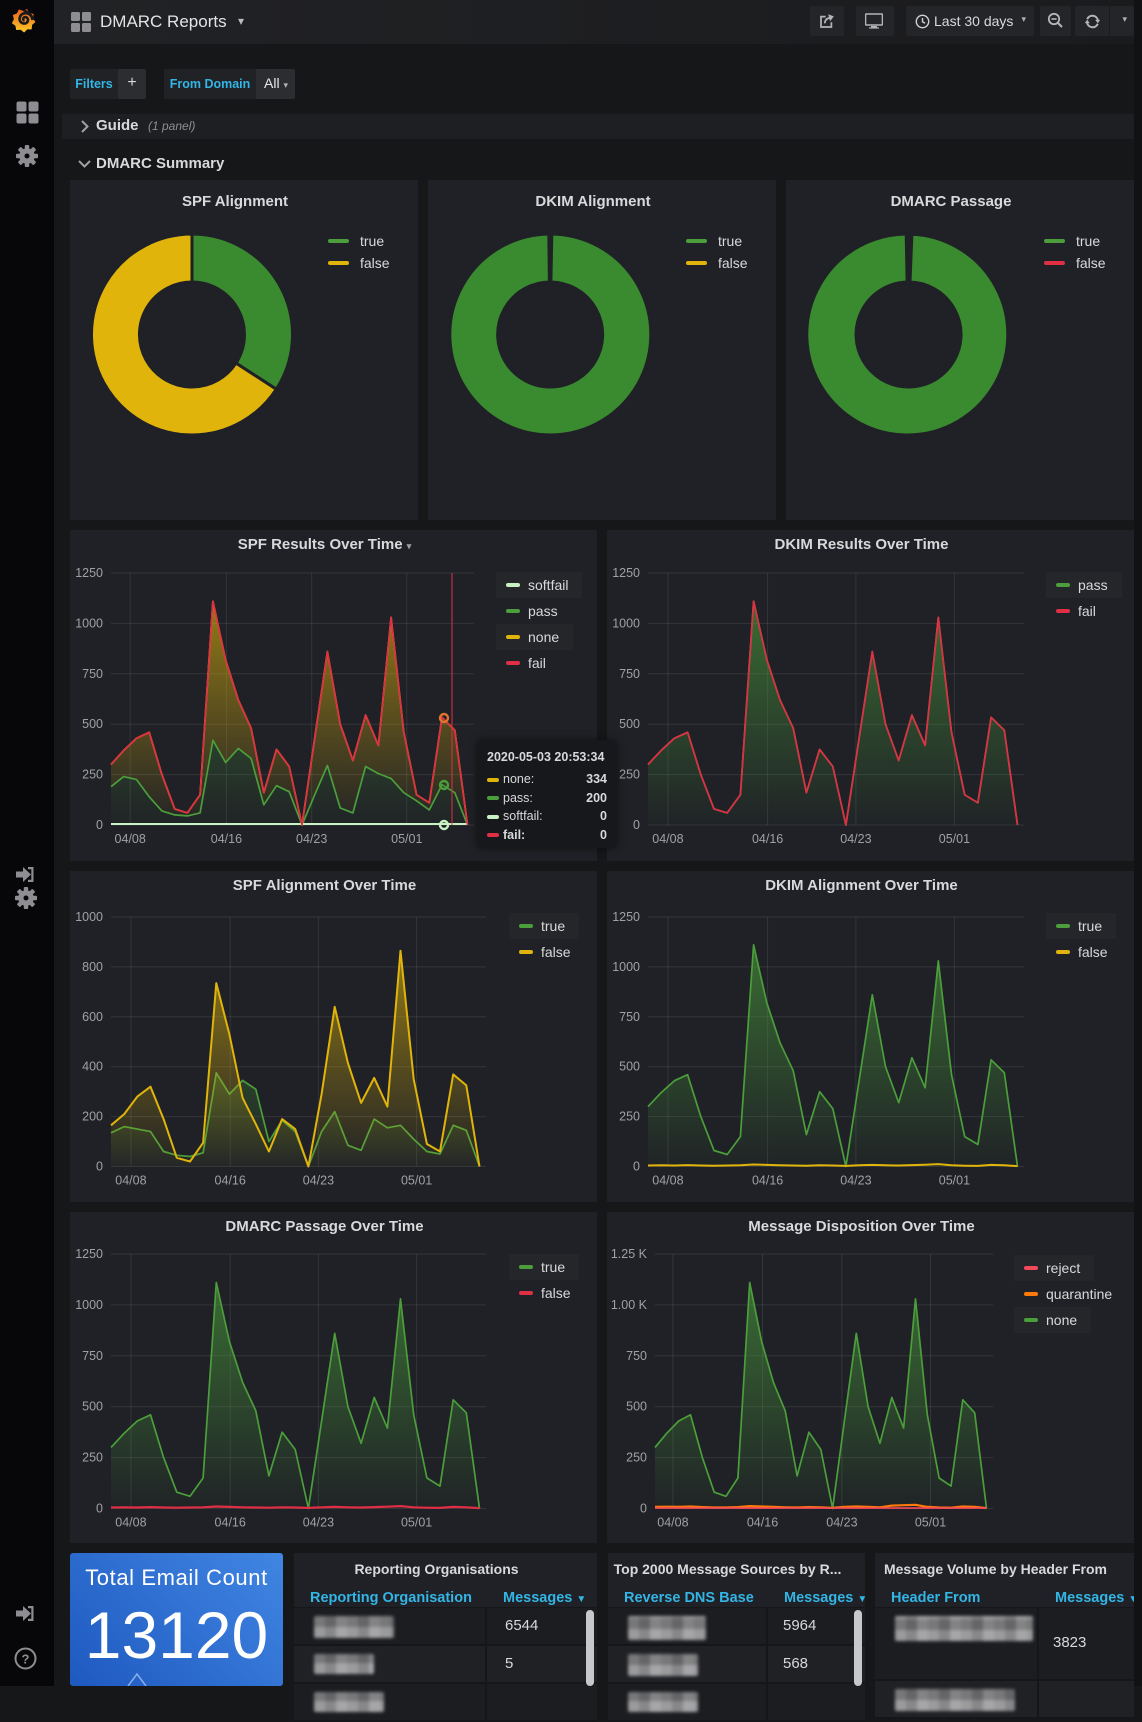 The width and height of the screenshot is (1142, 1722). I want to click on svg-text: 800, so click(92, 967).